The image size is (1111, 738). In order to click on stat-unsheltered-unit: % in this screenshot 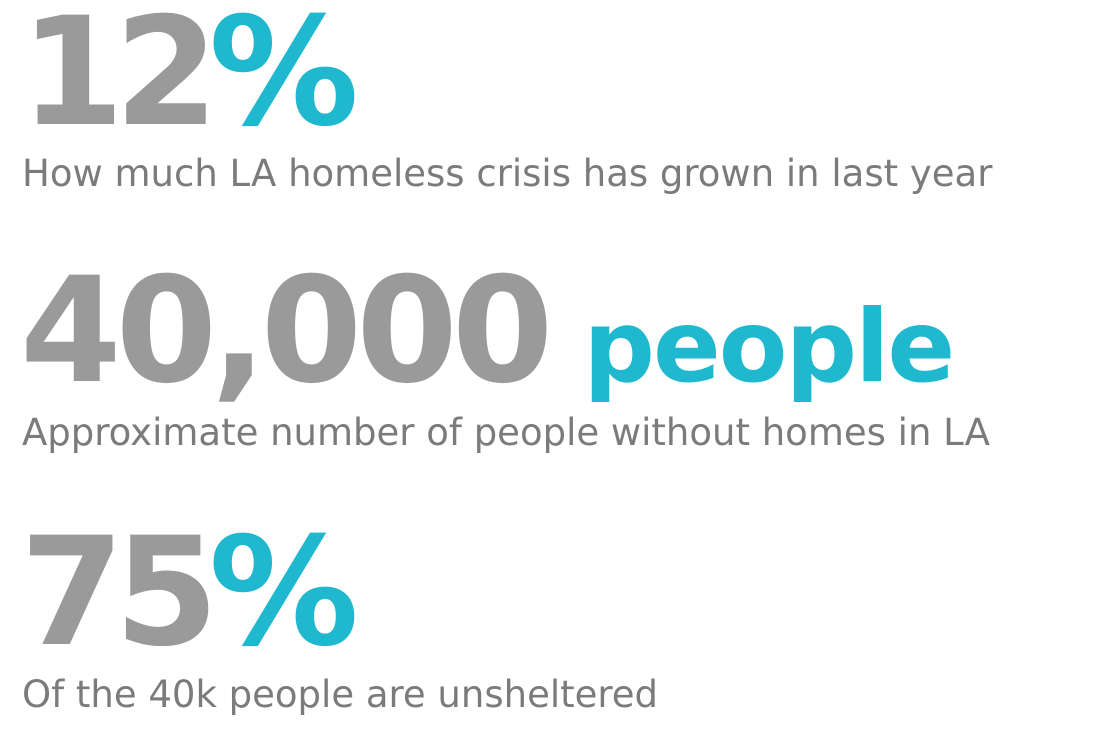, I will do `click(283, 593)`.